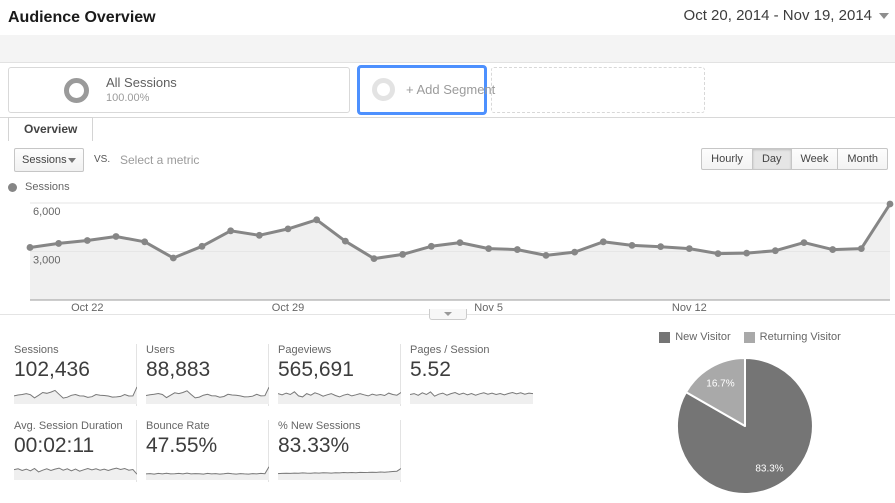  I want to click on metric-select-value: Sessions, so click(44, 160).